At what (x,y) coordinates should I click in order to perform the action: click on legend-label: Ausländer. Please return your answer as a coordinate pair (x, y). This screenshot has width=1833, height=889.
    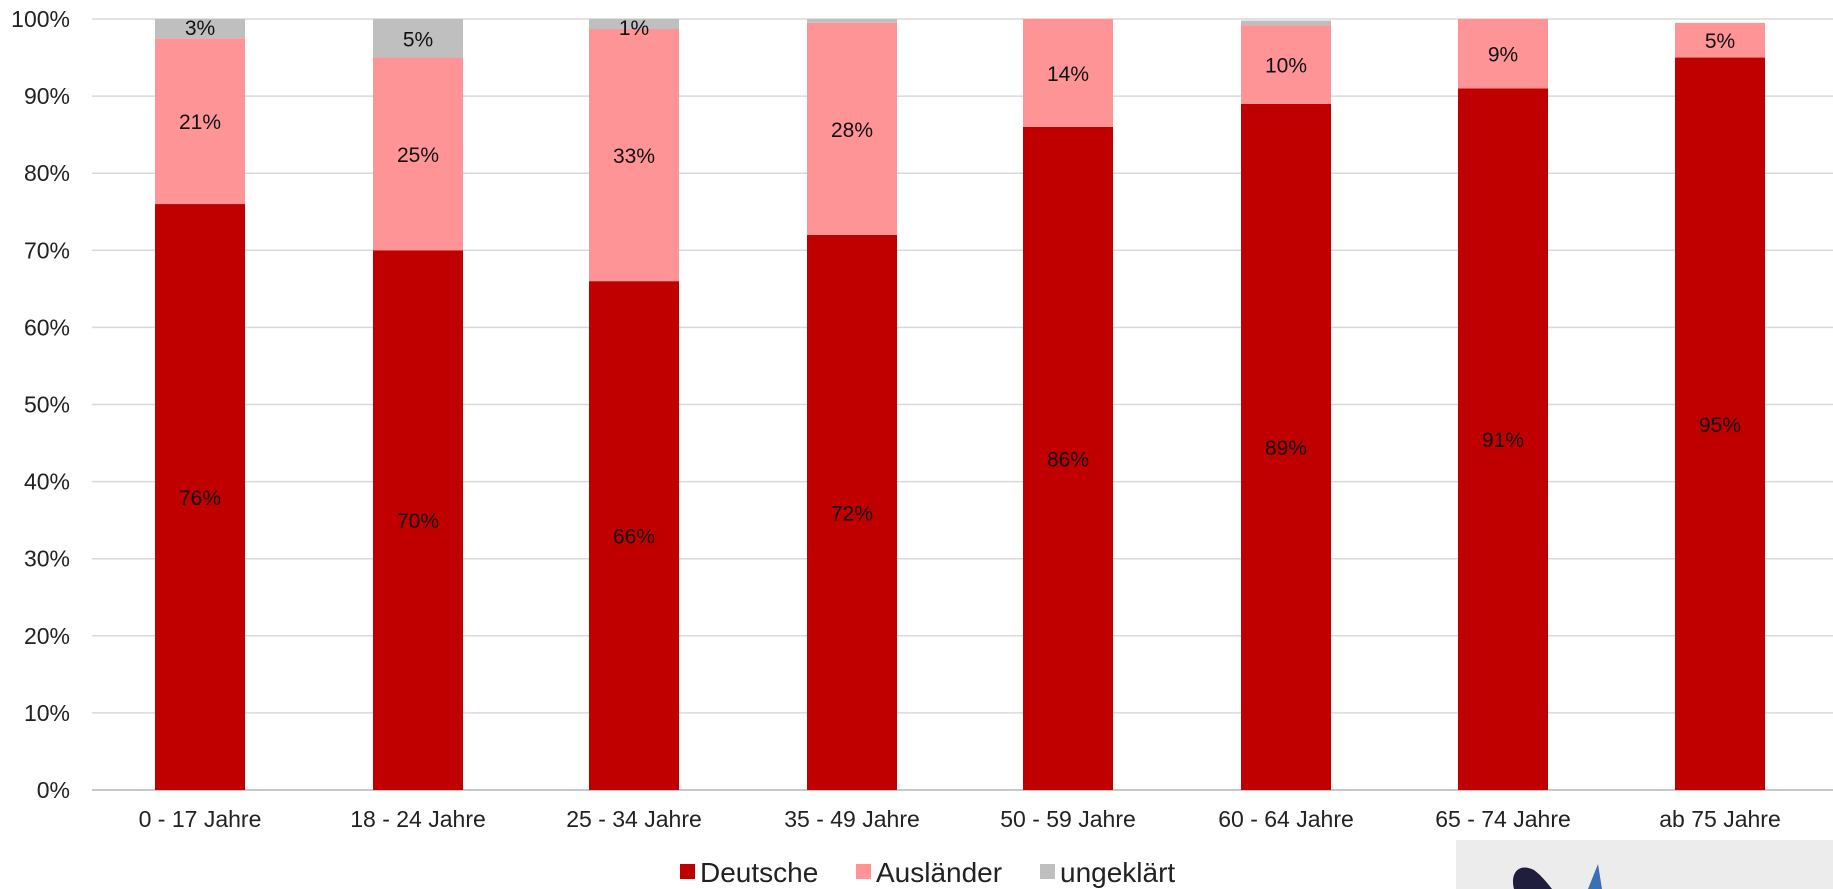
    Looking at the image, I should click on (939, 872).